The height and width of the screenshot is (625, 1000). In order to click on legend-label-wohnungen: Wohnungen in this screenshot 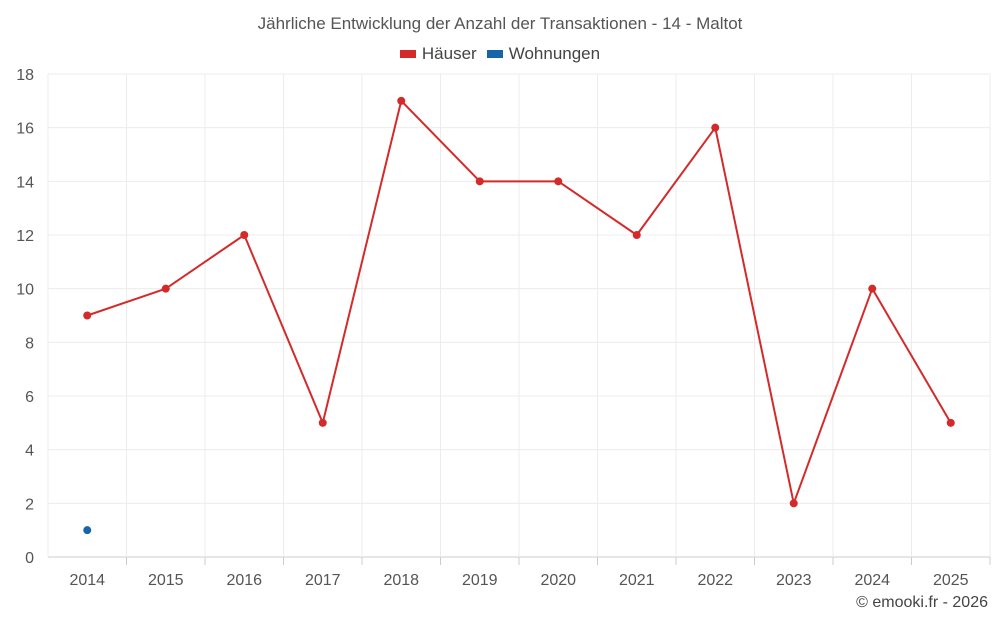, I will do `click(554, 53)`.